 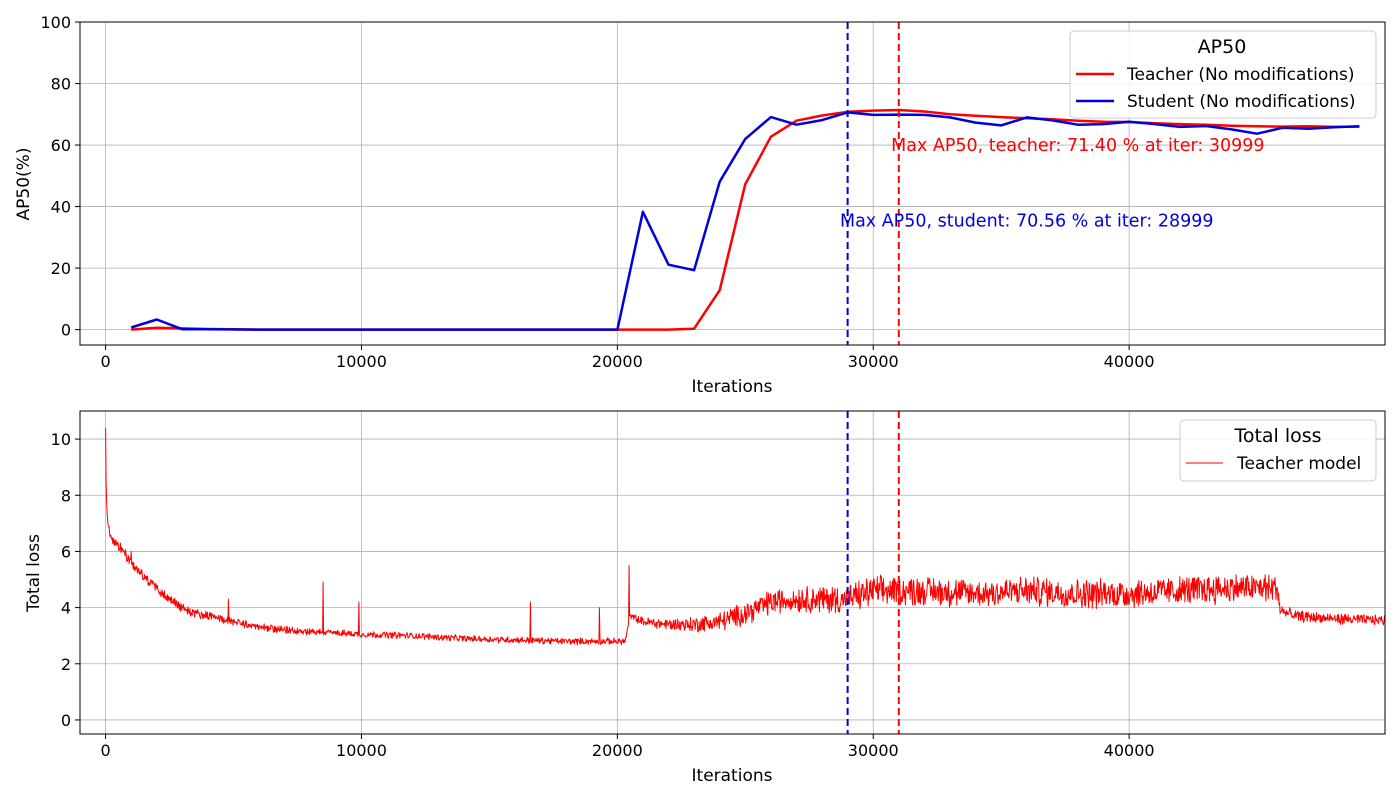 What do you see at coordinates (61, 207) in the screenshot?
I see `y-tick-label-40: 40` at bounding box center [61, 207].